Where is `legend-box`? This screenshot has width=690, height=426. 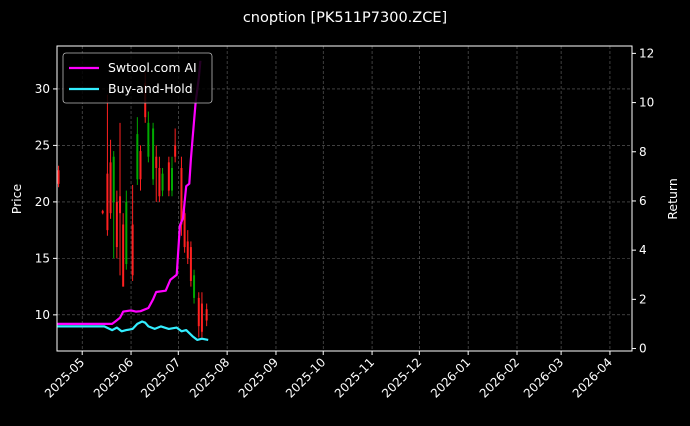 legend-box is located at coordinates (137, 78).